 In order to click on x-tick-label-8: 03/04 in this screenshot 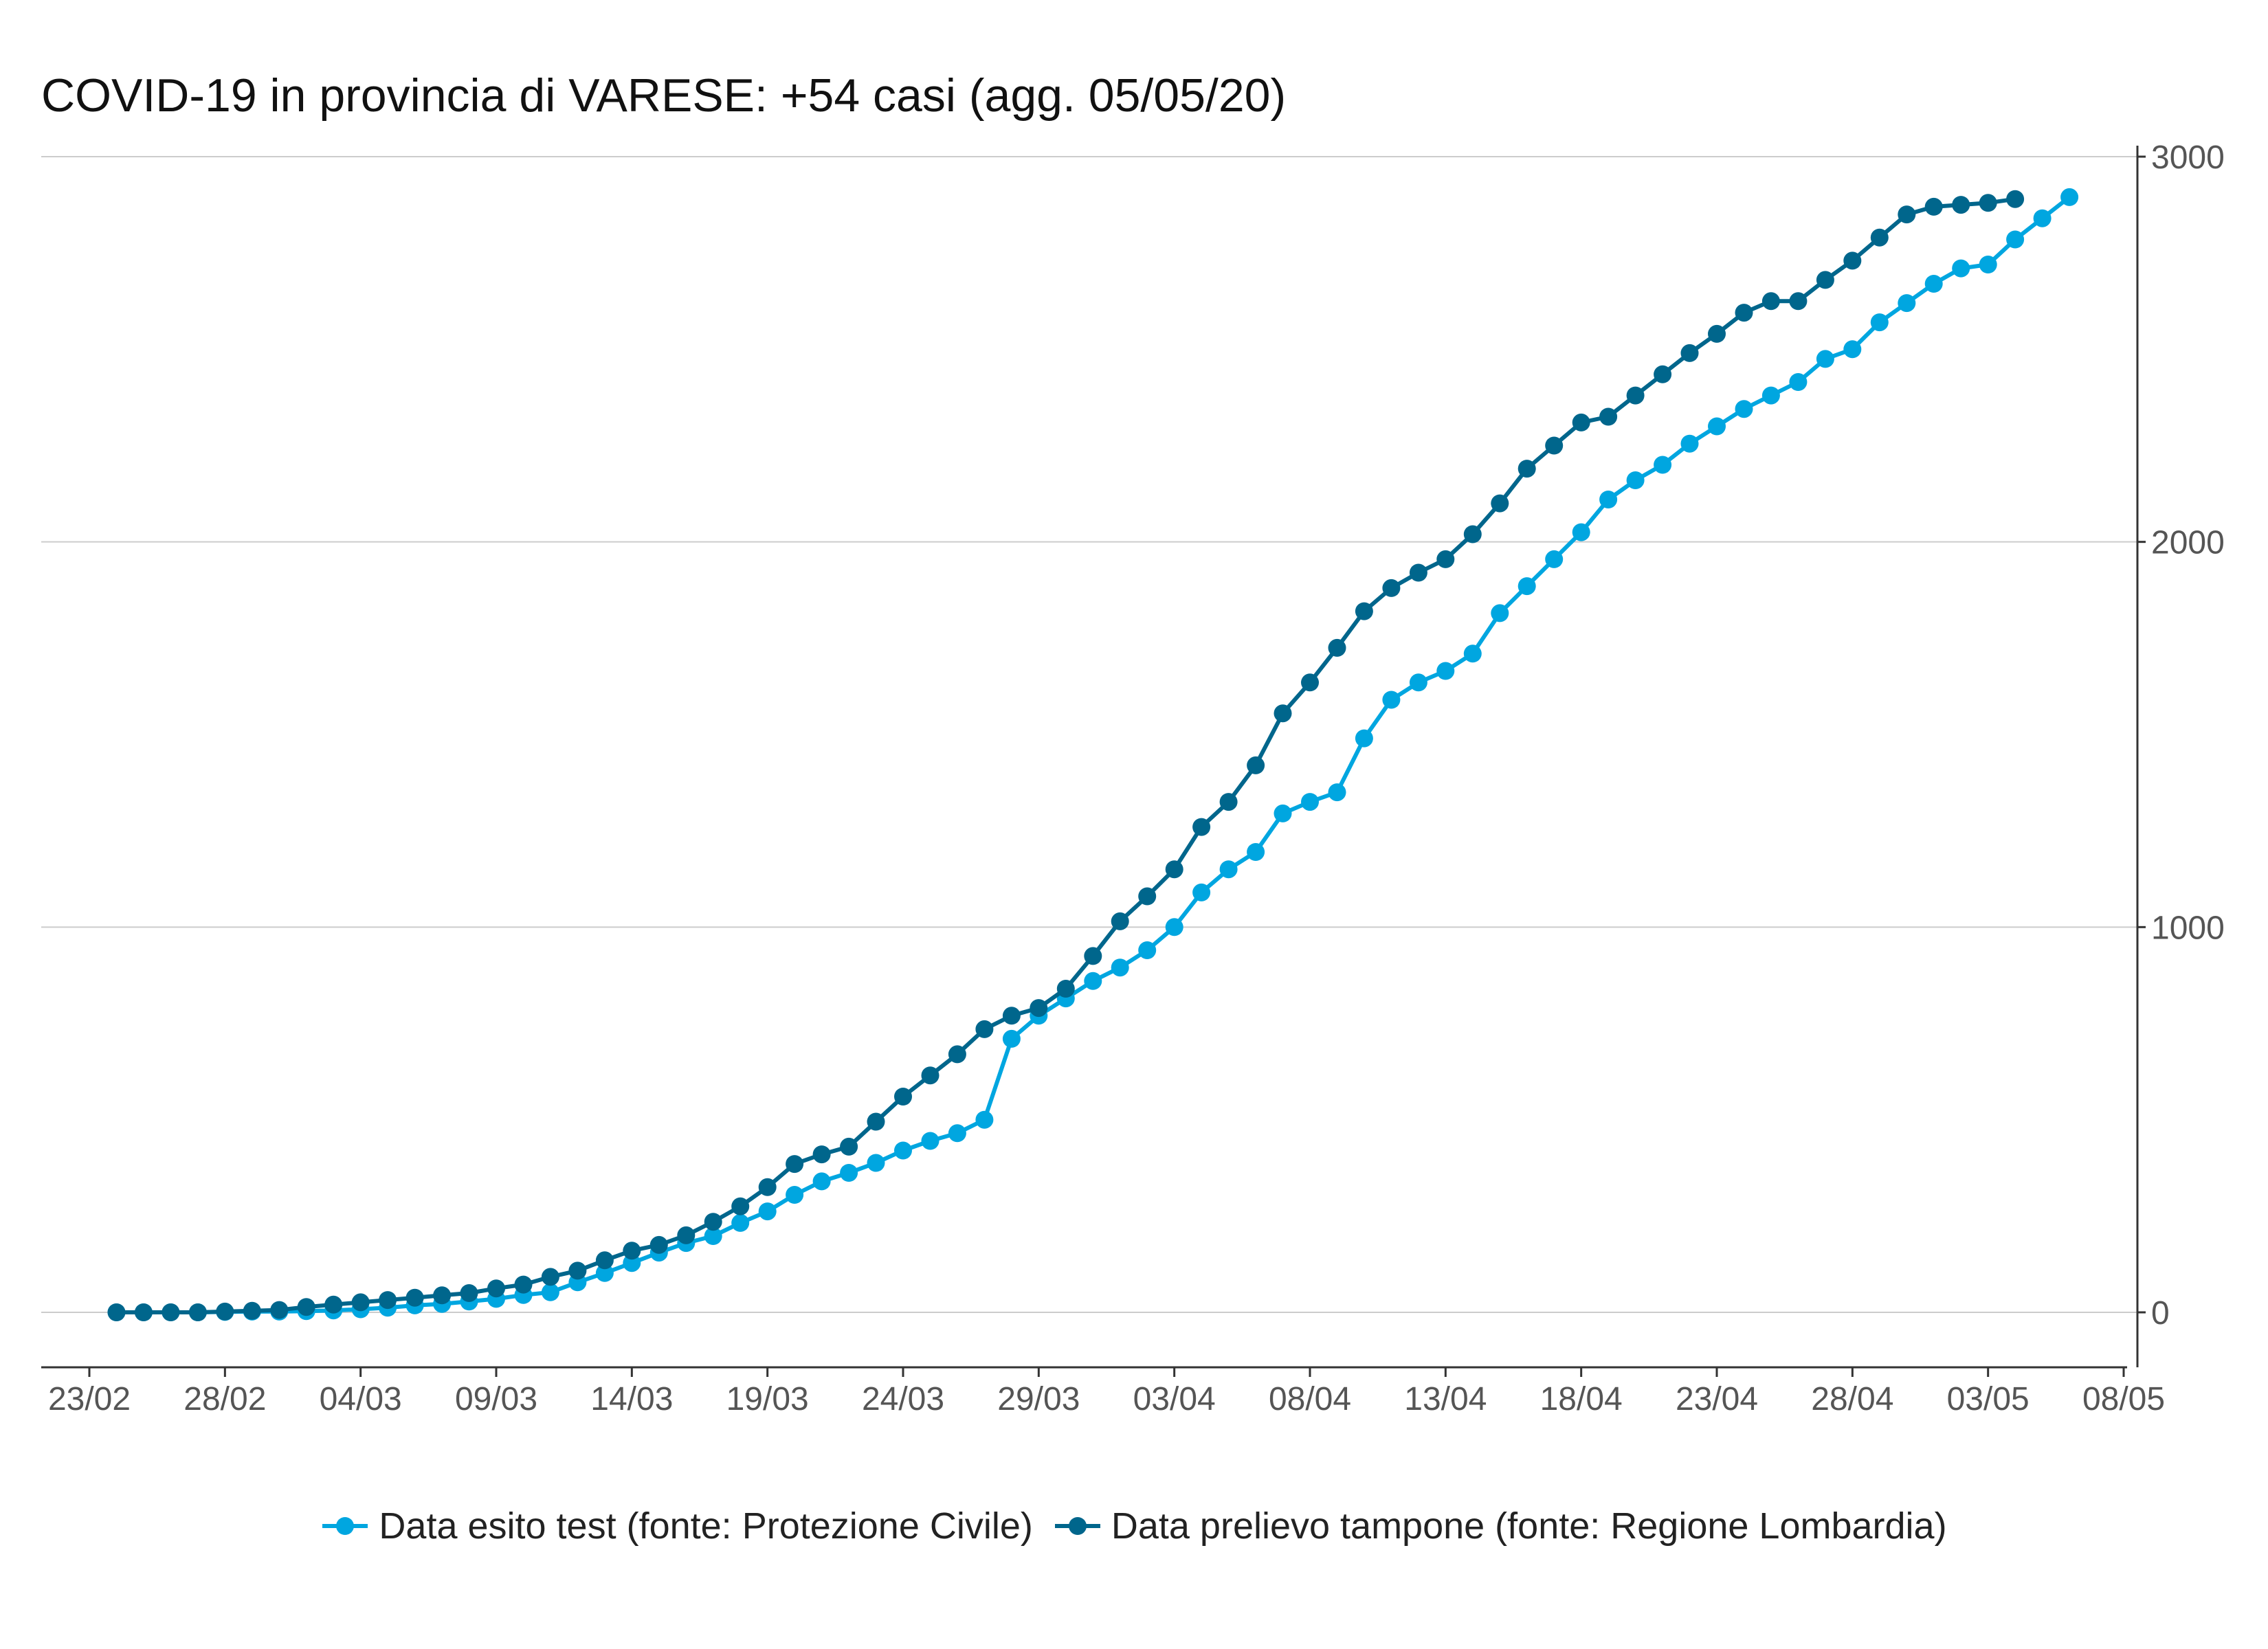, I will do `click(1174, 1399)`.